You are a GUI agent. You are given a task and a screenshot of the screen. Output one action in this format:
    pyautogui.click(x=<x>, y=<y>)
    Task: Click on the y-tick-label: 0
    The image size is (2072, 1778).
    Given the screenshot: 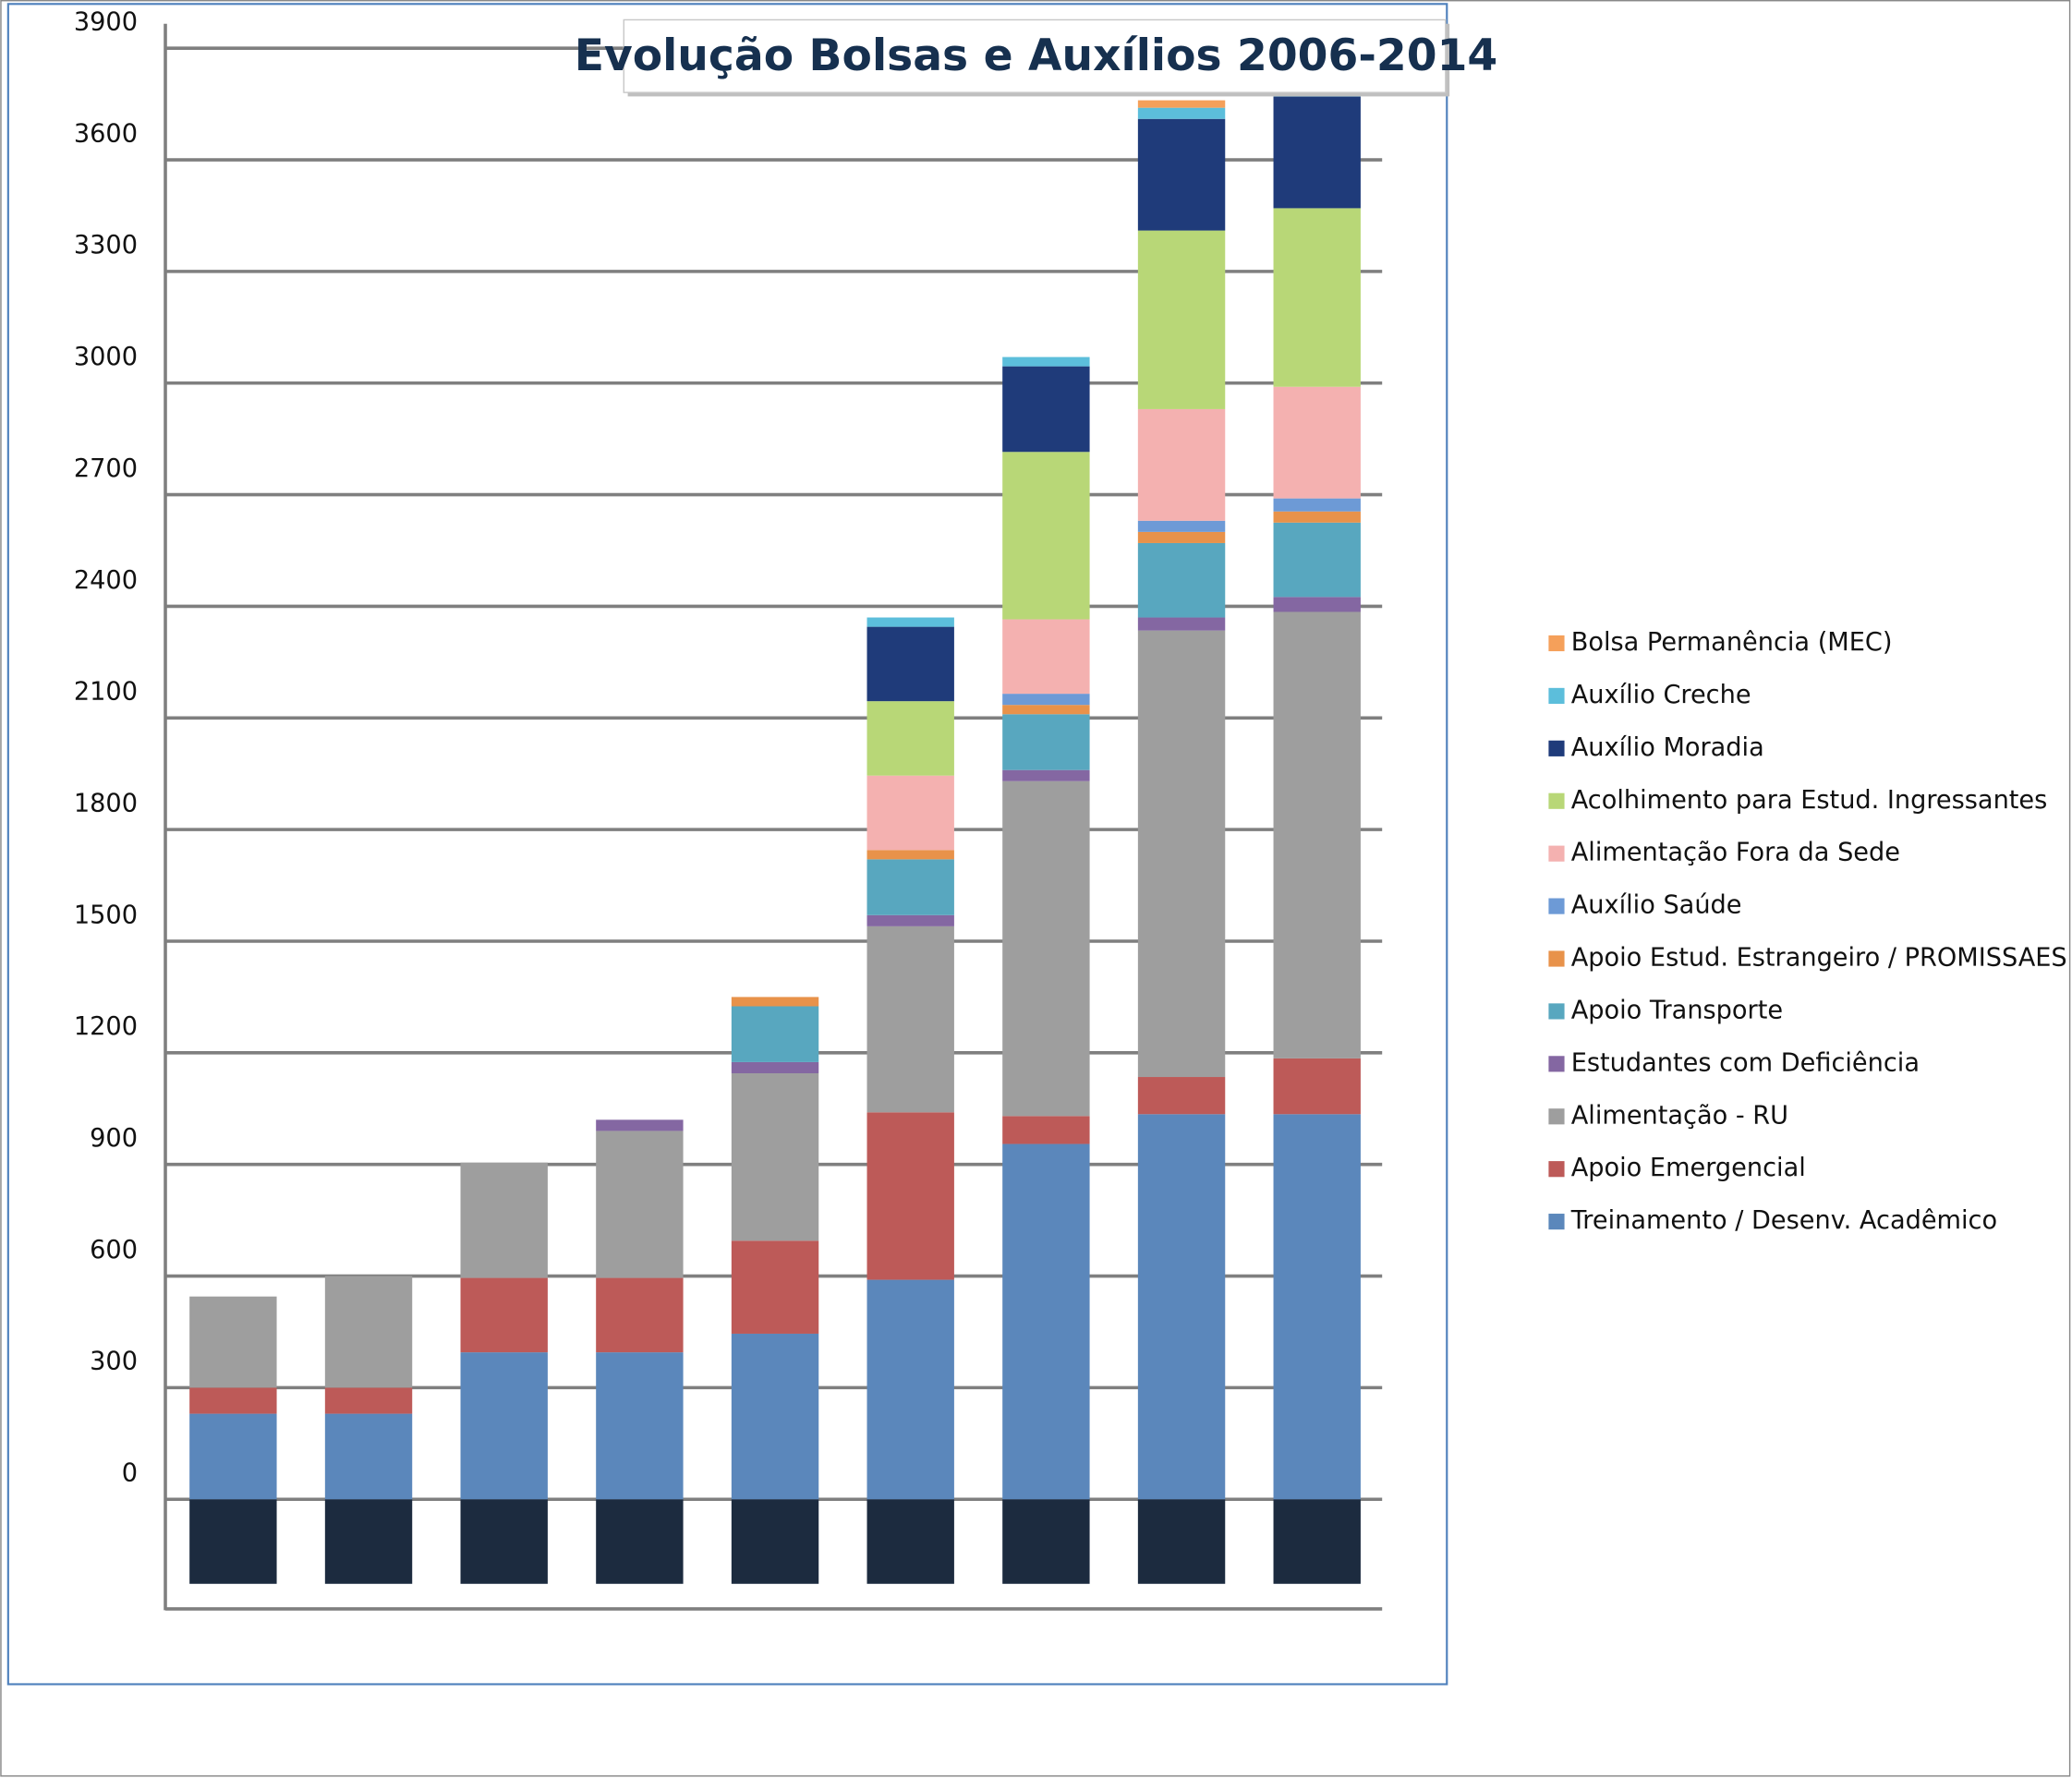 What is the action you would take?
    pyautogui.click(x=130, y=1473)
    